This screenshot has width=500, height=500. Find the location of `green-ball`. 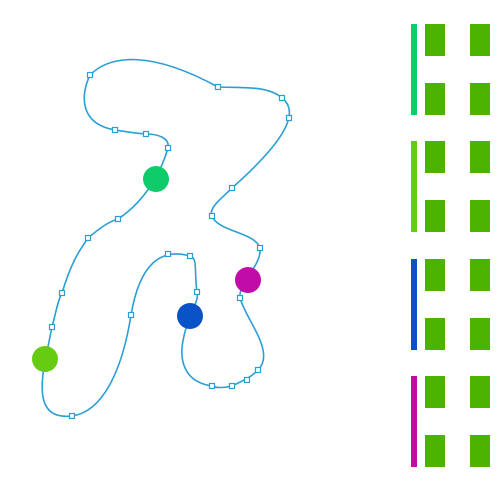

green-ball is located at coordinates (156, 179).